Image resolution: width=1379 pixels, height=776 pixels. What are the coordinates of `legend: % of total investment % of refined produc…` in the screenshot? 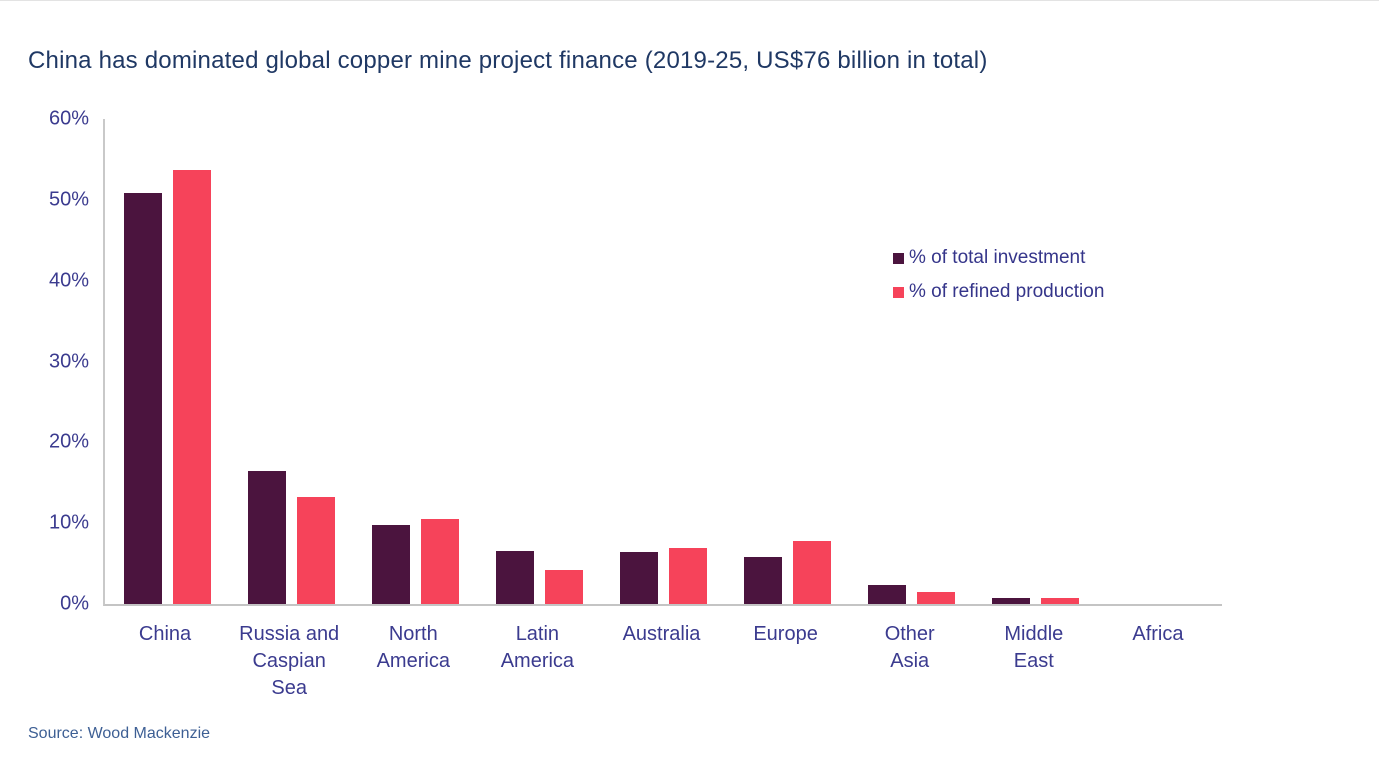 It's located at (998, 275).